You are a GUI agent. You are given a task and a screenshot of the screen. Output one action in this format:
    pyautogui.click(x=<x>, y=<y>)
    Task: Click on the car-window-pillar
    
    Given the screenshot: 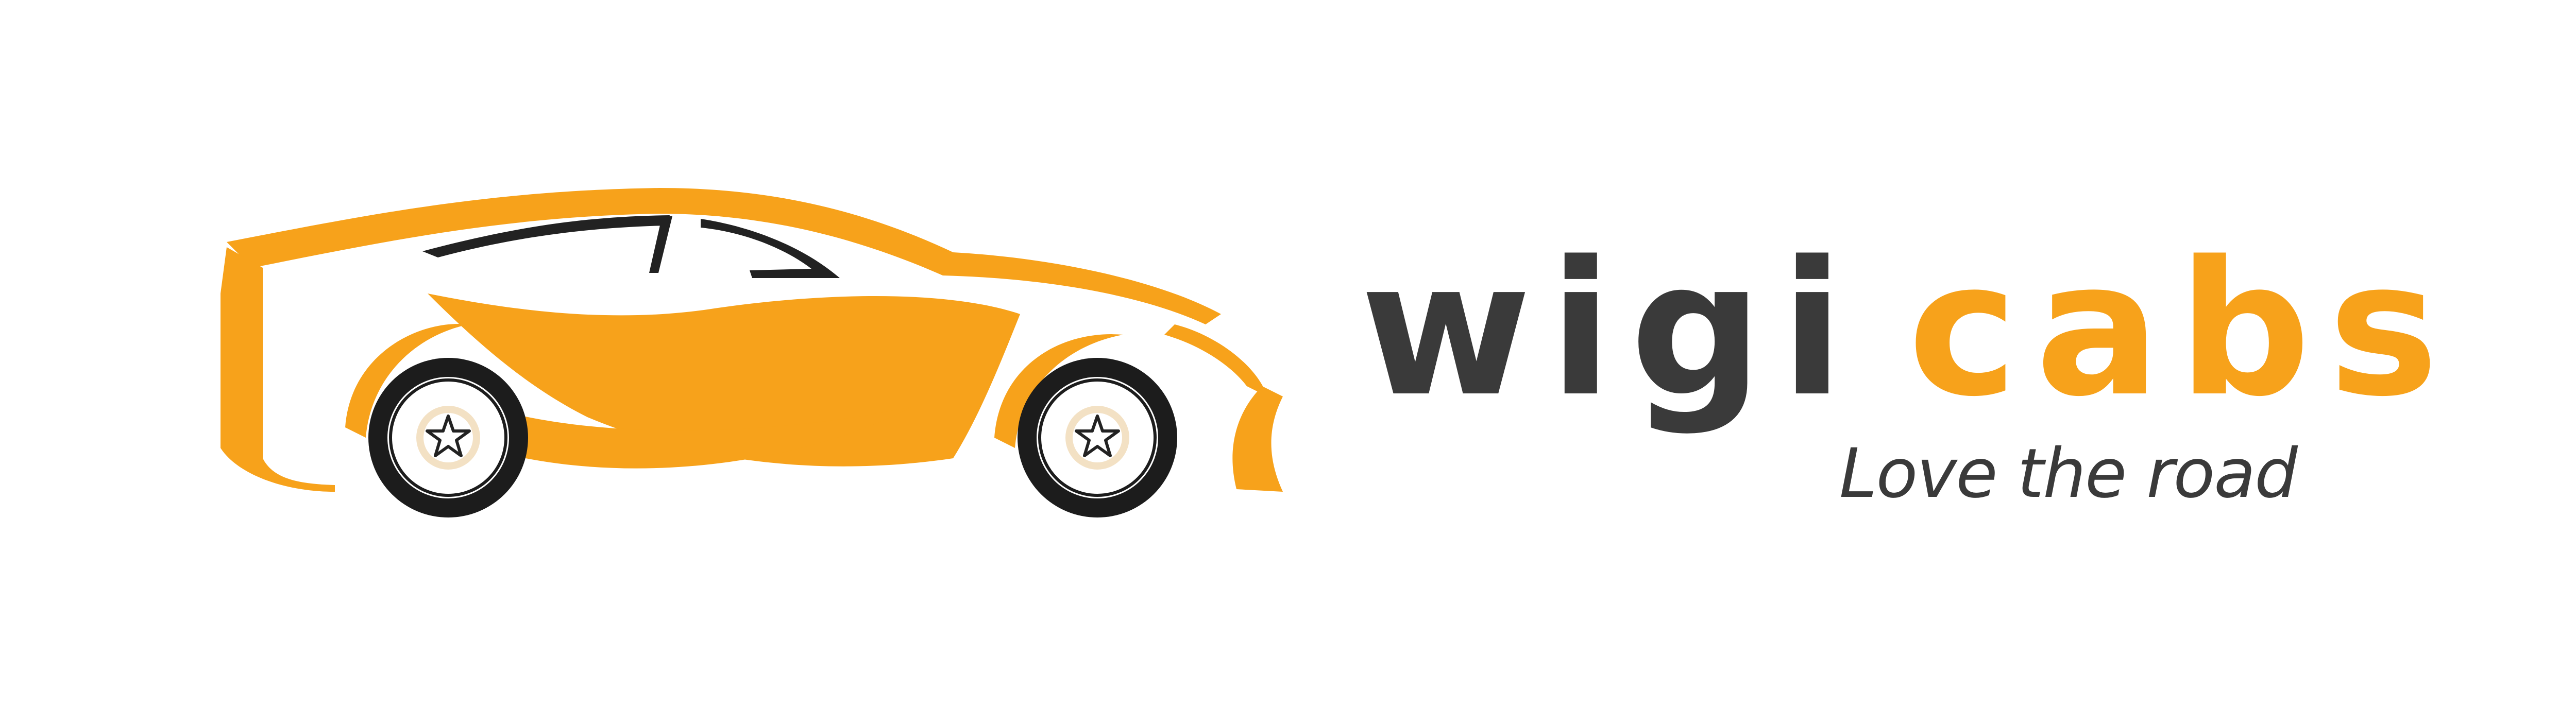 What is the action you would take?
    pyautogui.click(x=660, y=244)
    